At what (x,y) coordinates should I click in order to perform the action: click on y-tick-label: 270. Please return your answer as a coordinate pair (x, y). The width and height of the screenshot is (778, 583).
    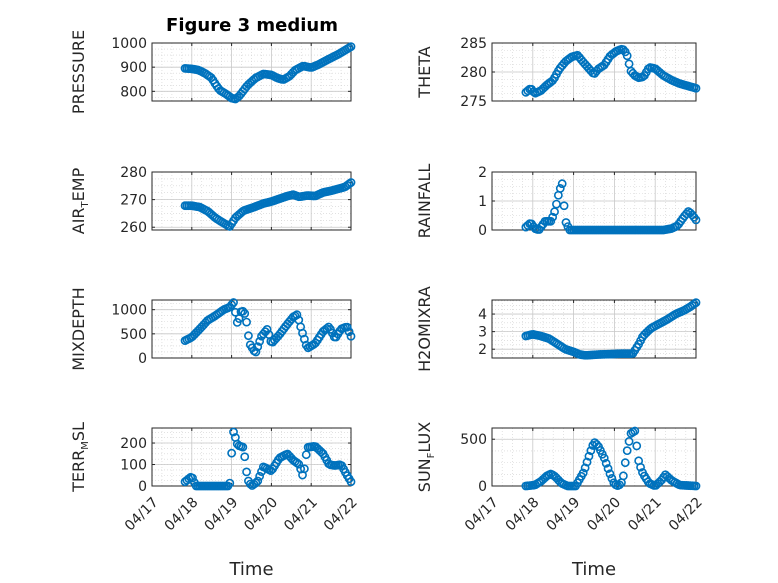
    Looking at the image, I should click on (133, 201).